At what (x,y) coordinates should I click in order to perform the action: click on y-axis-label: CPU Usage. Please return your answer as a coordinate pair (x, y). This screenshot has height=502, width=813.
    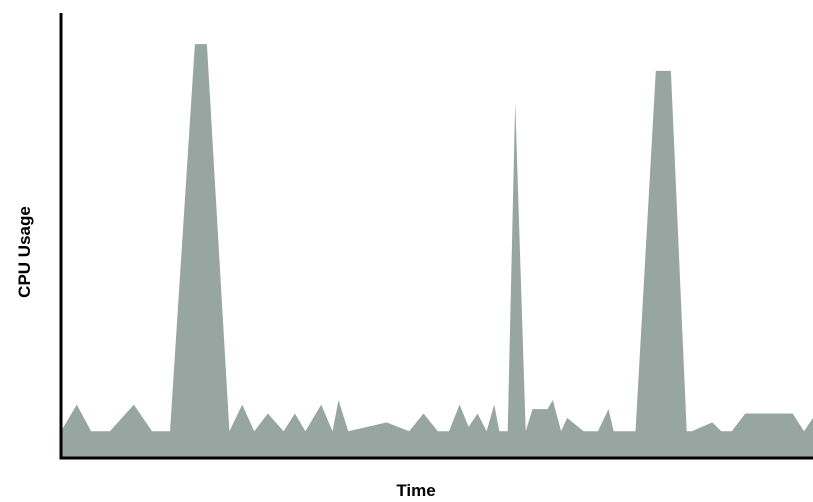
    Looking at the image, I should click on (24, 252).